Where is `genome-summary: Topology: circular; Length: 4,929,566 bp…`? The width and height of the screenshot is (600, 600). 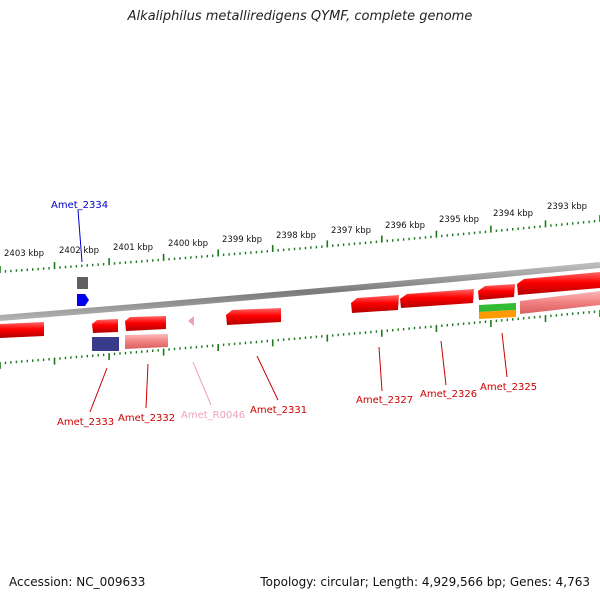
genome-summary: Topology: circular; Length: 4,929,566 bp… is located at coordinates (425, 582).